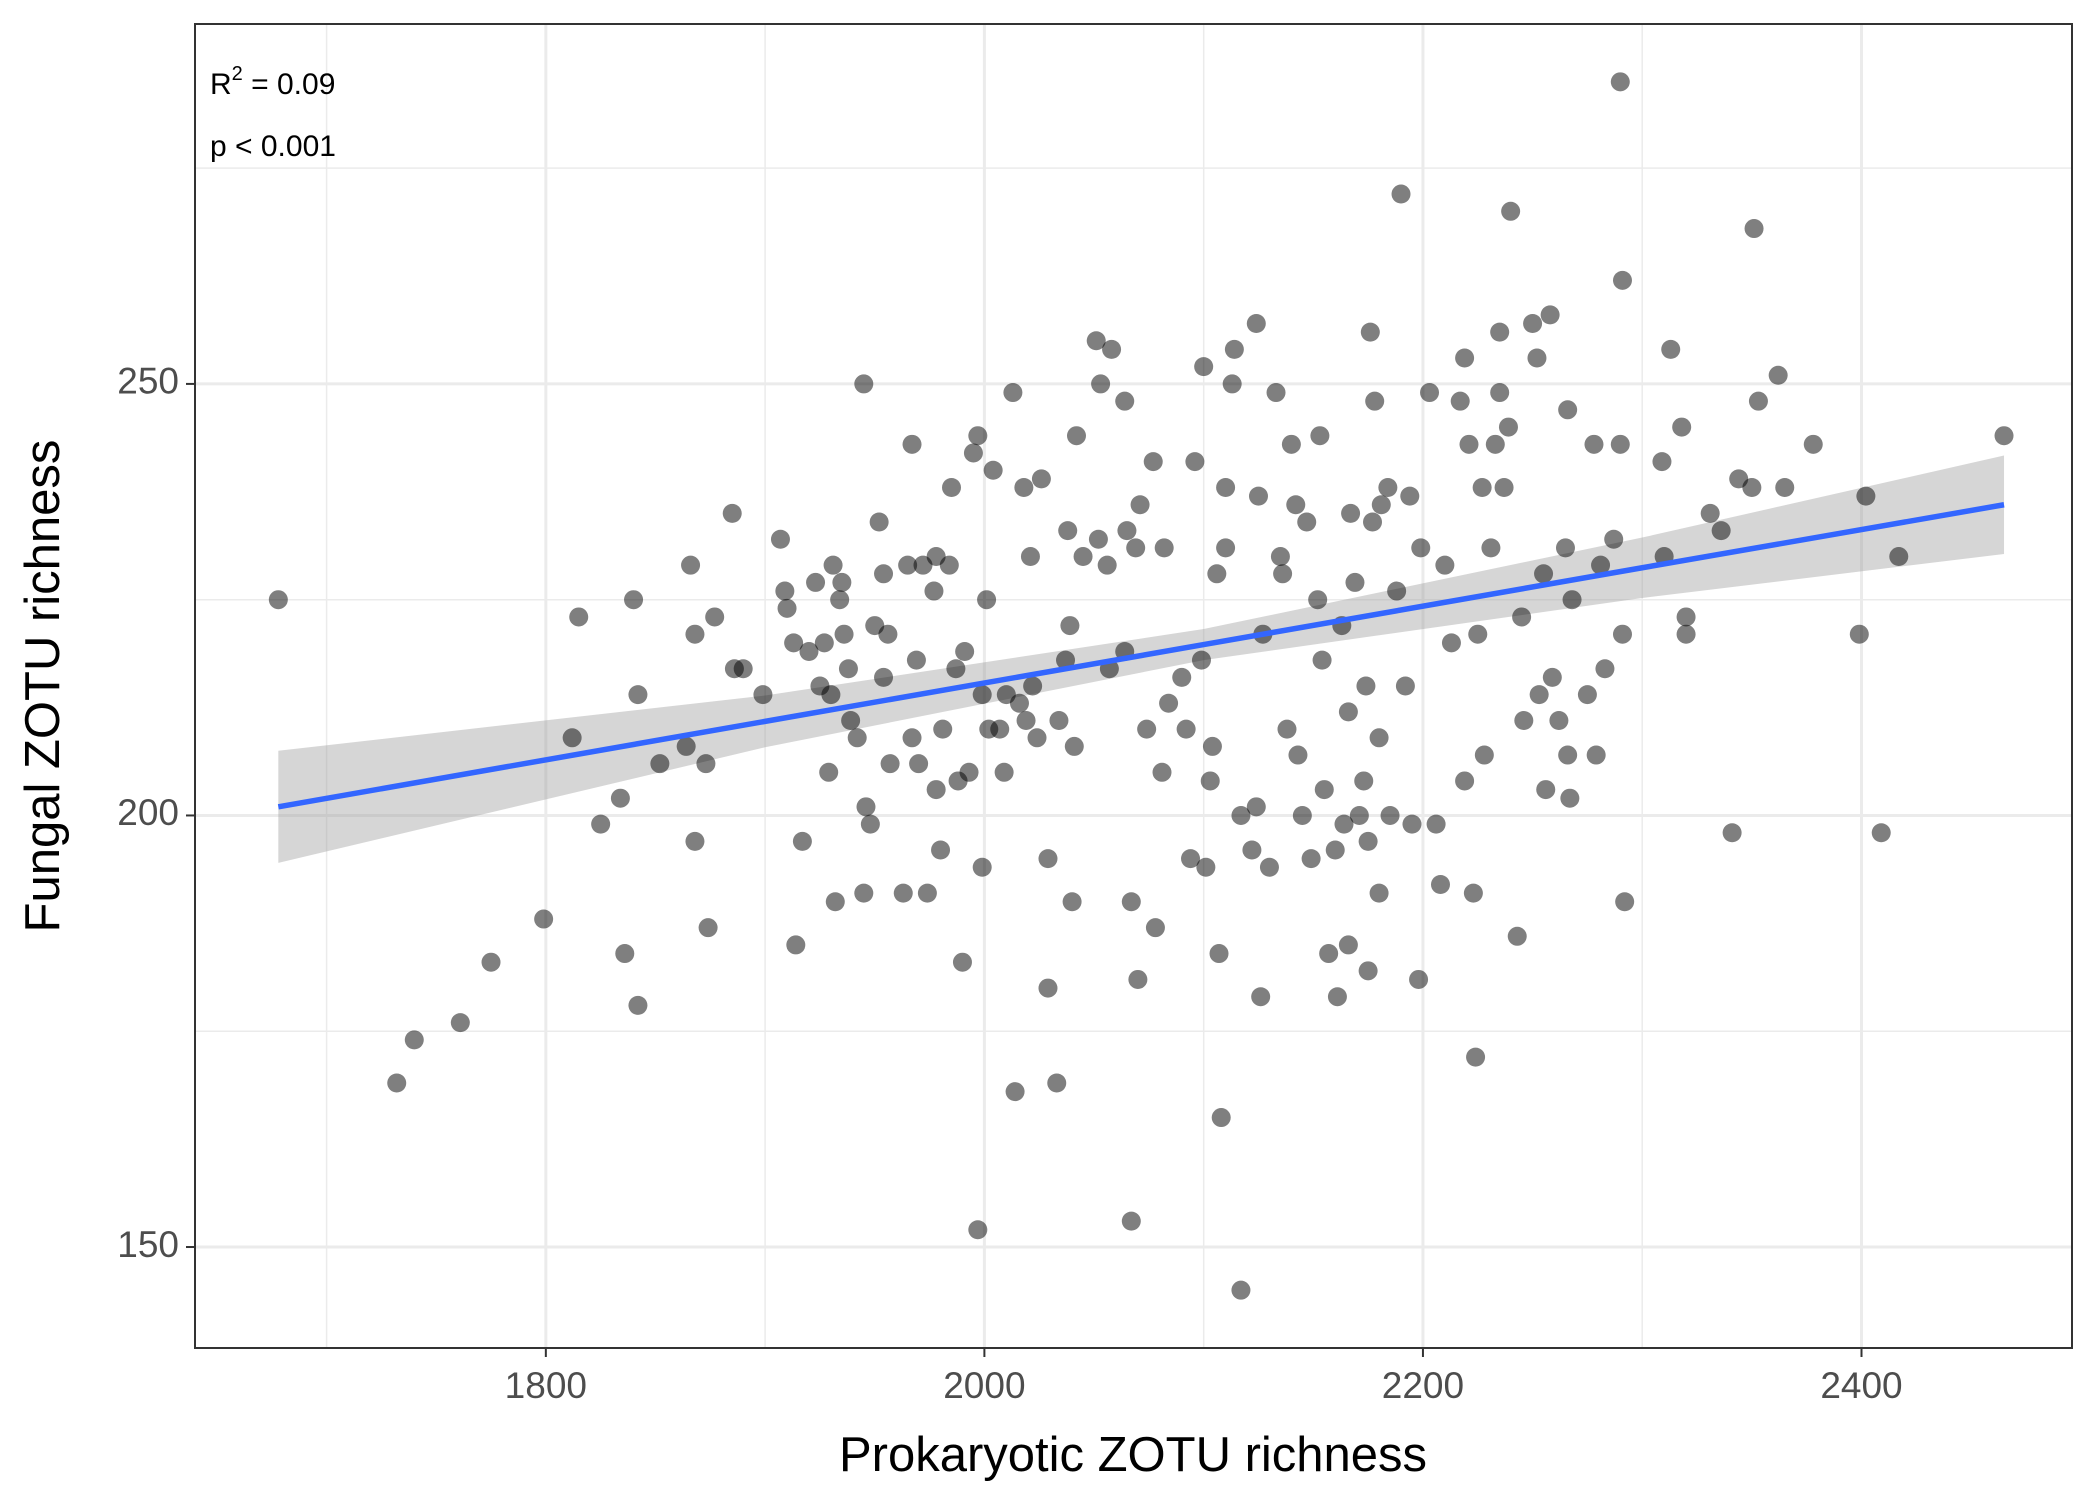 The width and height of the screenshot is (2100, 1505). I want to click on x-tick-label: 1800, so click(546, 1385).